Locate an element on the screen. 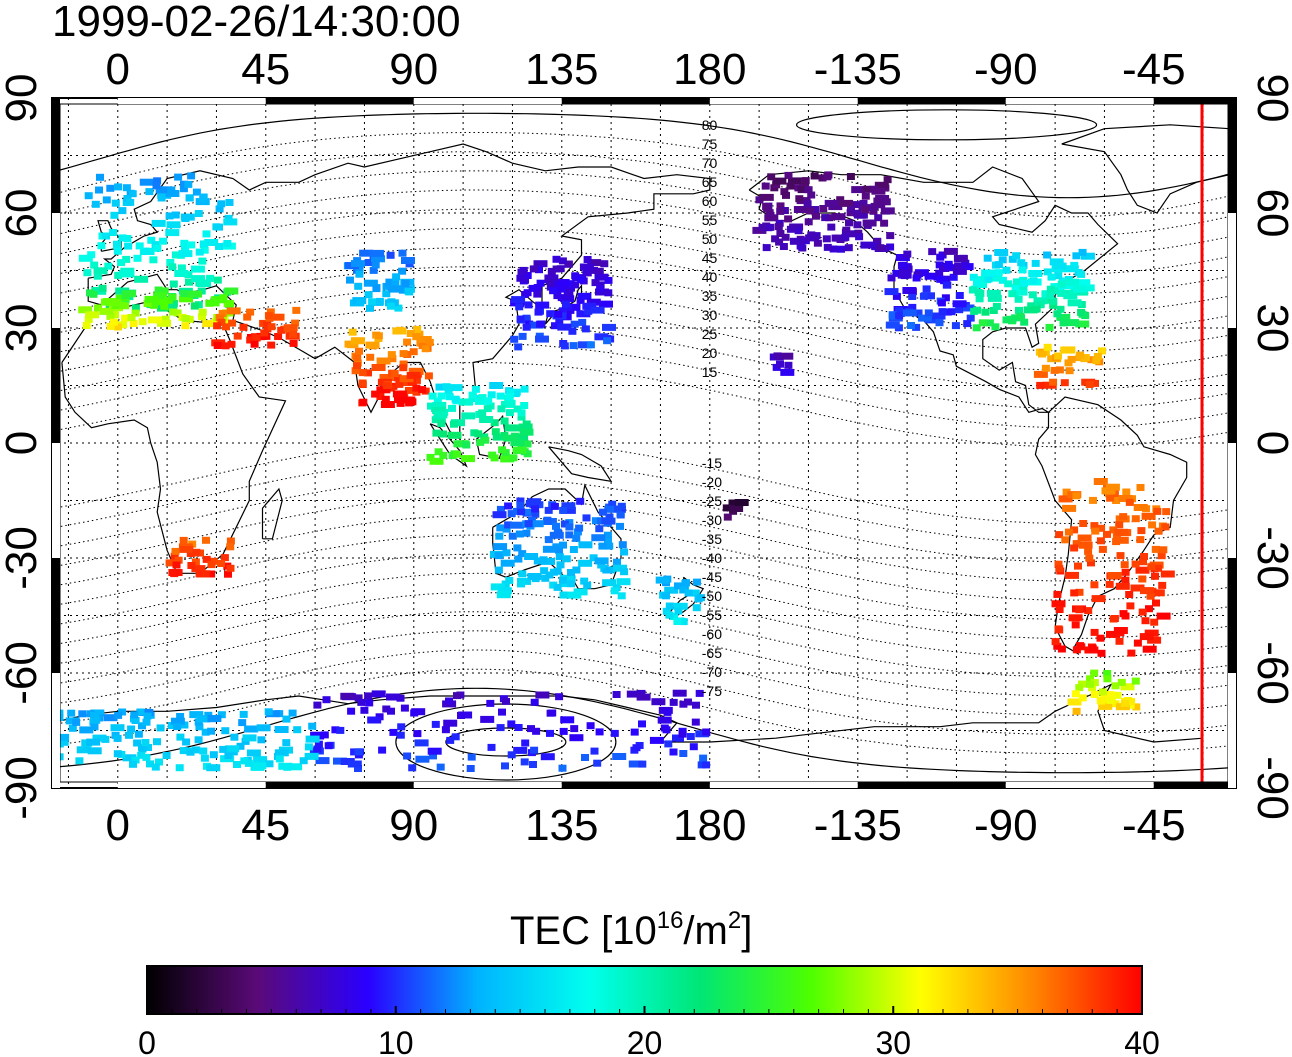 The image size is (1292, 1057). frame-band-right is located at coordinates (1232, 730).